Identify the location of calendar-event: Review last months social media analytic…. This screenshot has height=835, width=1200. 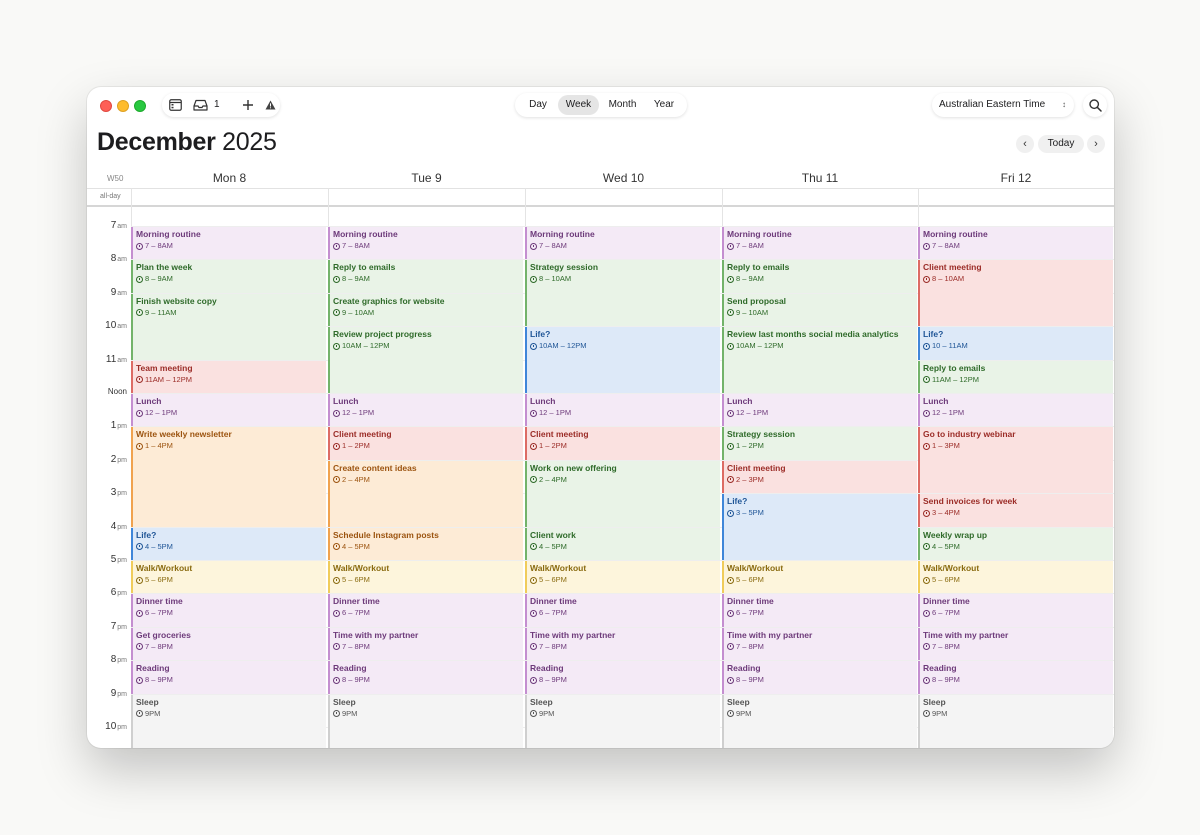
(819, 360).